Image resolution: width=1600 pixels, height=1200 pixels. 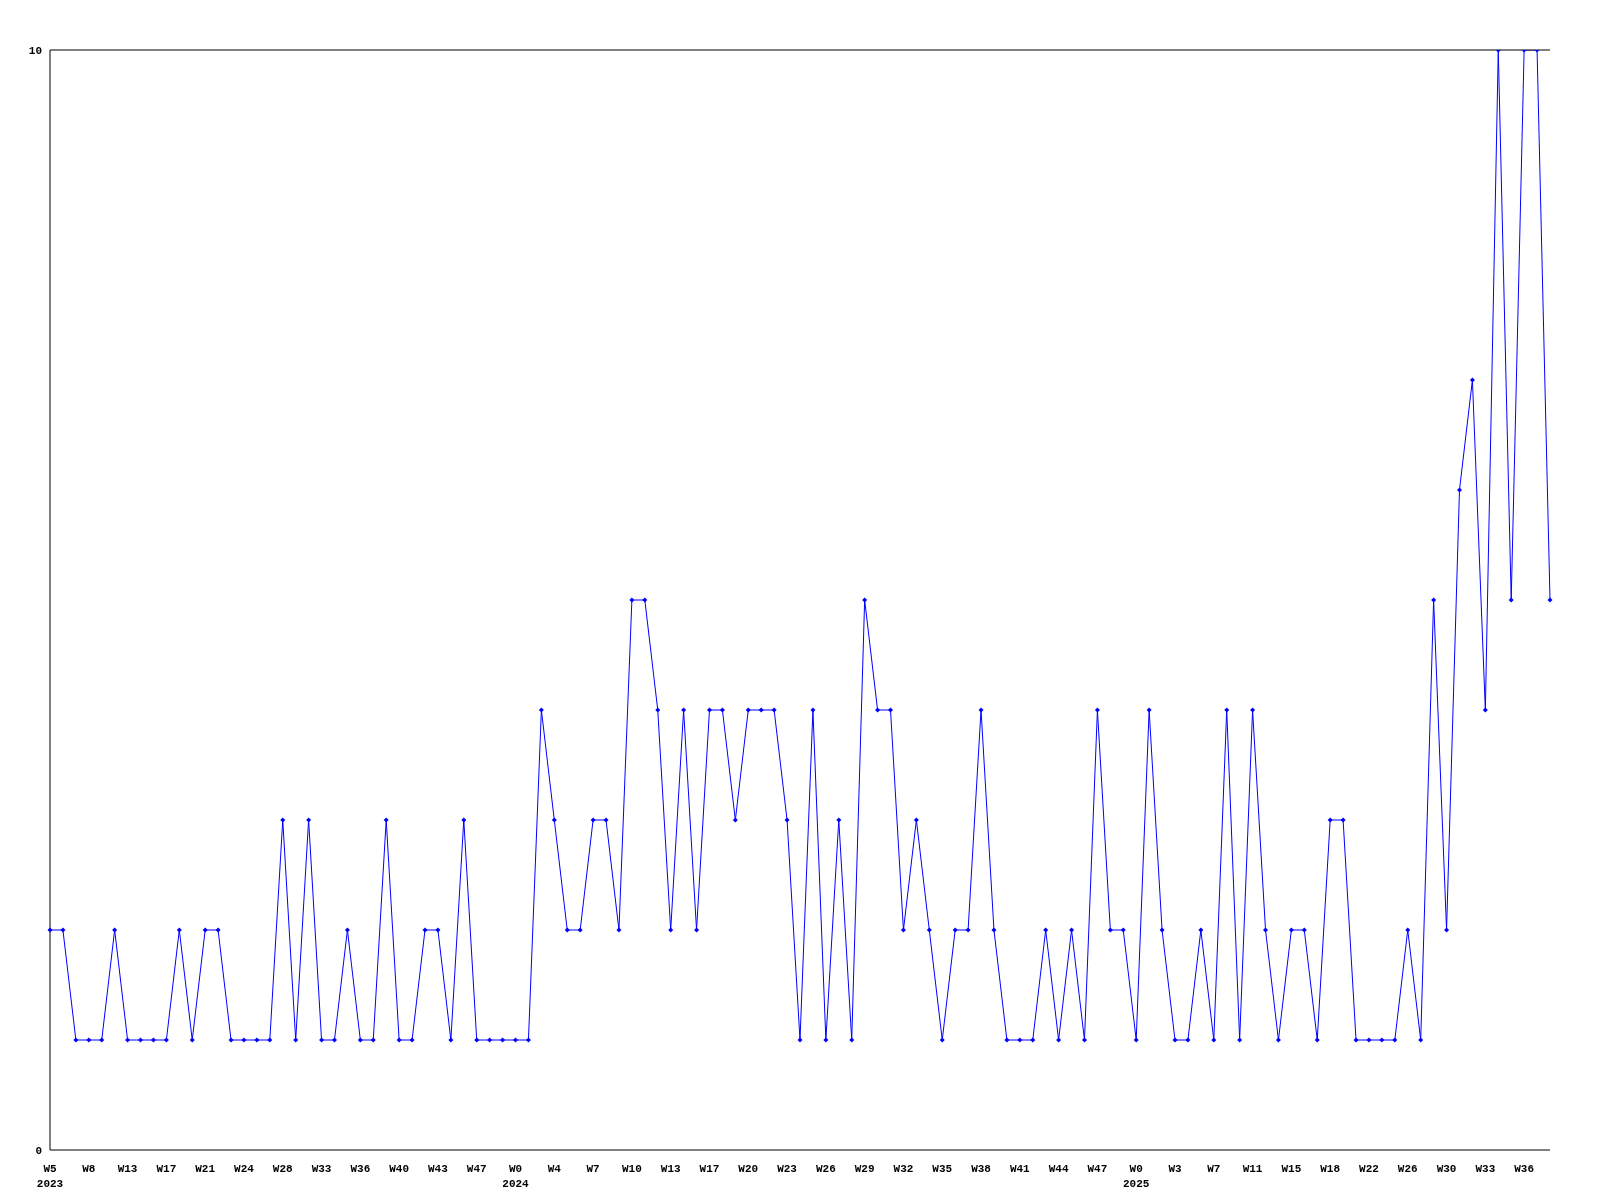 What do you see at coordinates (1252, 1169) in the screenshot?
I see `x-tick-label: W11` at bounding box center [1252, 1169].